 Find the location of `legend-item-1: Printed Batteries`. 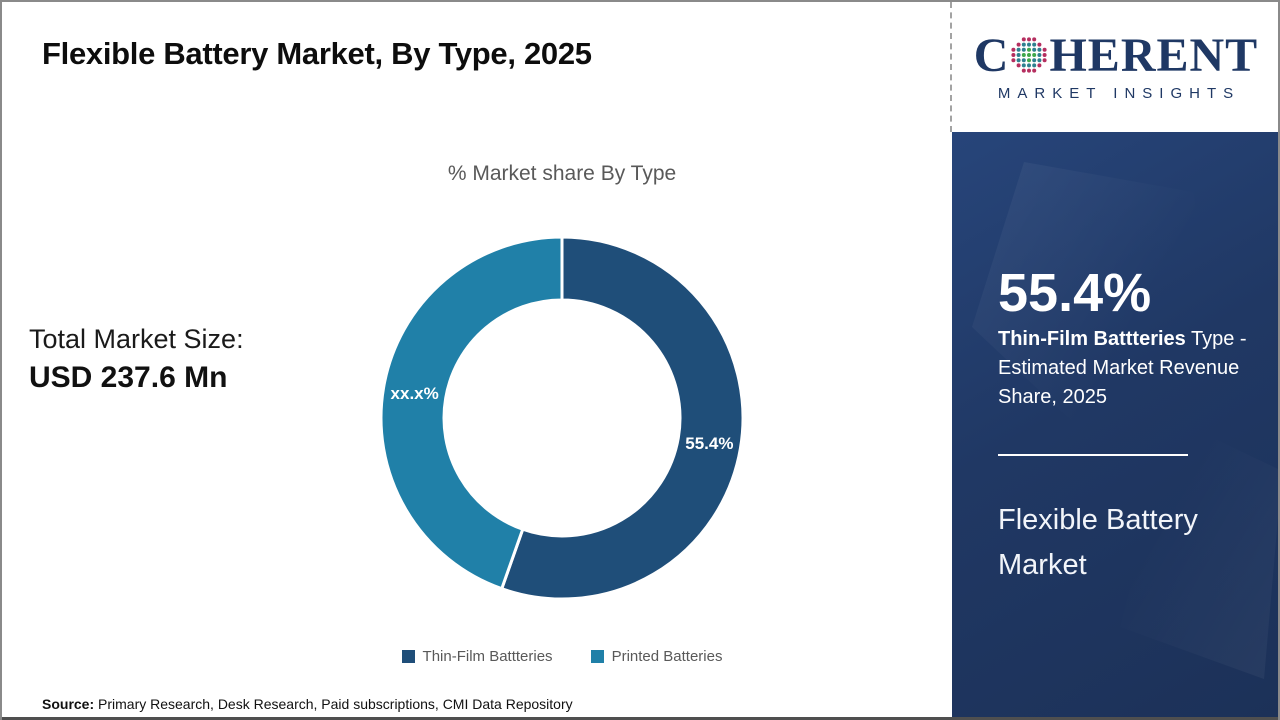

legend-item-1: Printed Batteries is located at coordinates (656, 656).